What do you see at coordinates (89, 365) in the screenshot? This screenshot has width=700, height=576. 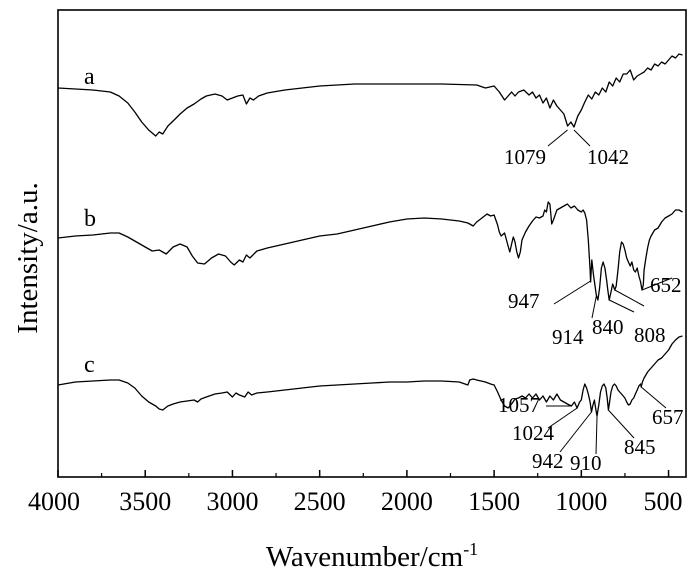 I see `series-label-c: c` at bounding box center [89, 365].